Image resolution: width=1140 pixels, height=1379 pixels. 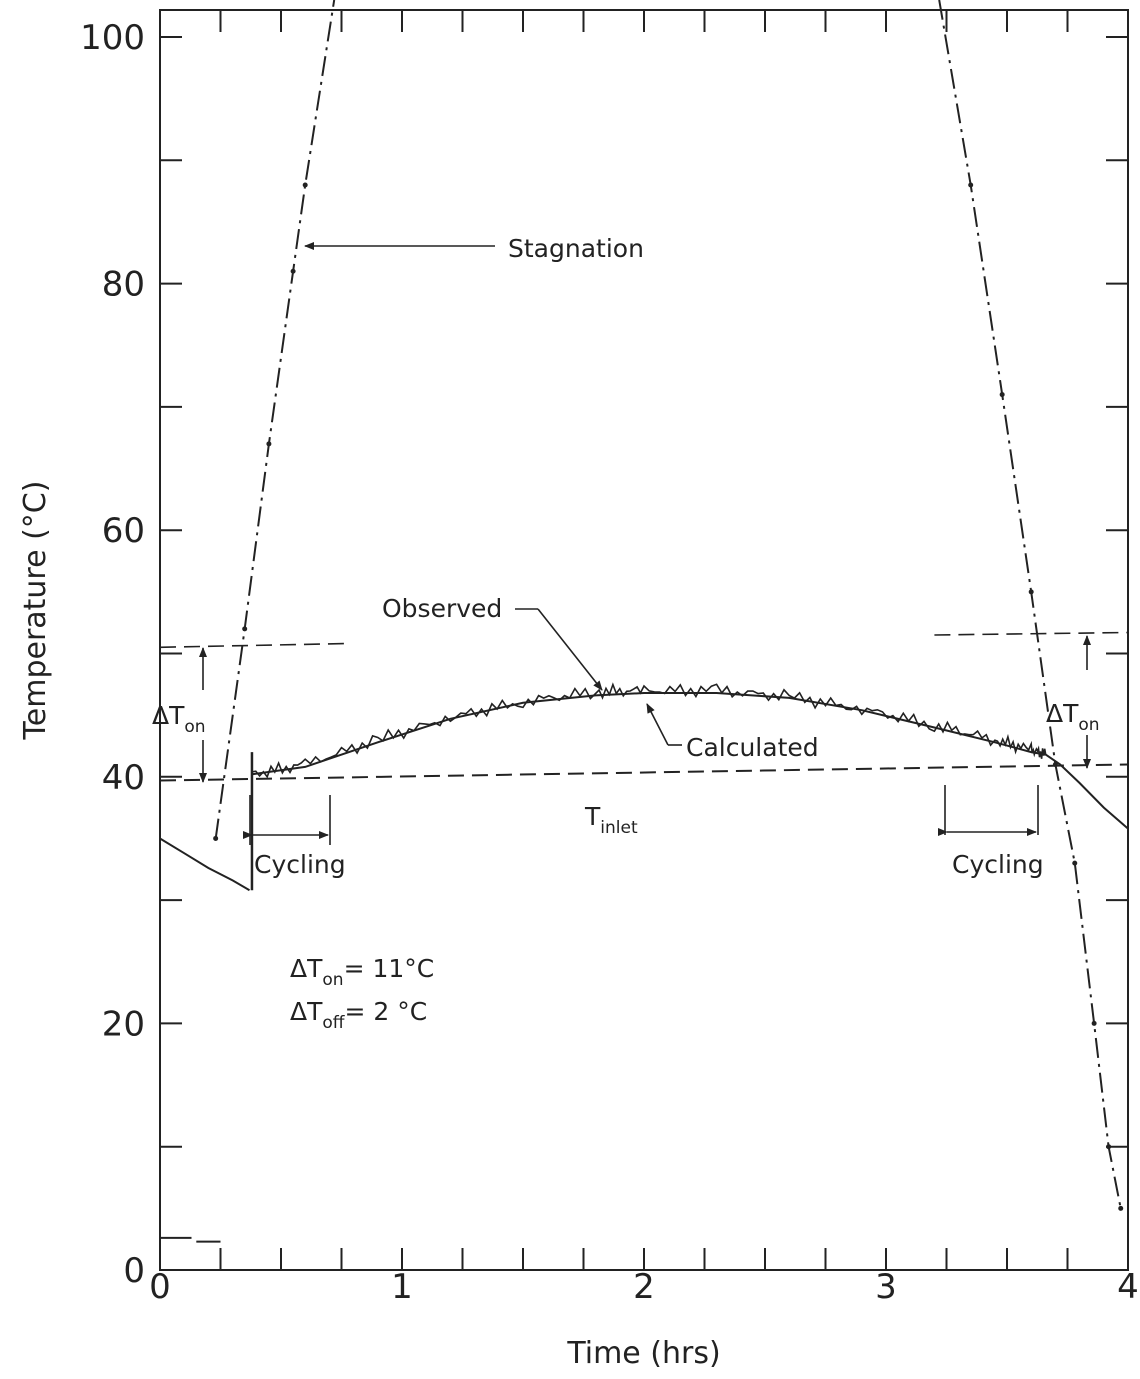 I want to click on x-tick-label: 3, so click(x=886, y=1287).